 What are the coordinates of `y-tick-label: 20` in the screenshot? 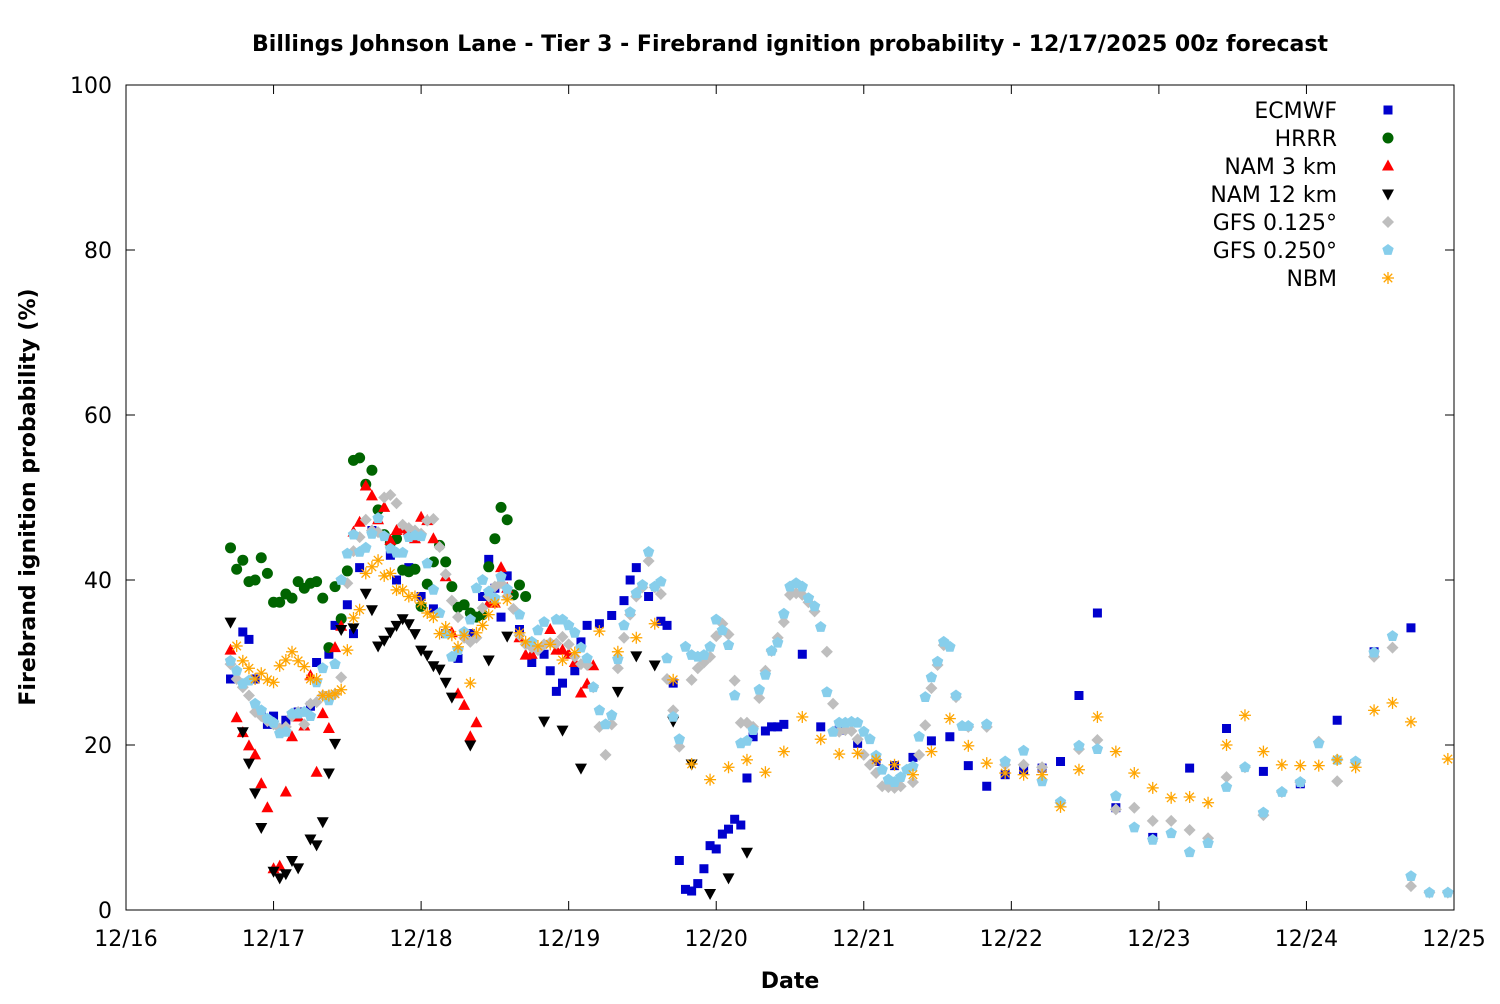 It's located at (98, 746).